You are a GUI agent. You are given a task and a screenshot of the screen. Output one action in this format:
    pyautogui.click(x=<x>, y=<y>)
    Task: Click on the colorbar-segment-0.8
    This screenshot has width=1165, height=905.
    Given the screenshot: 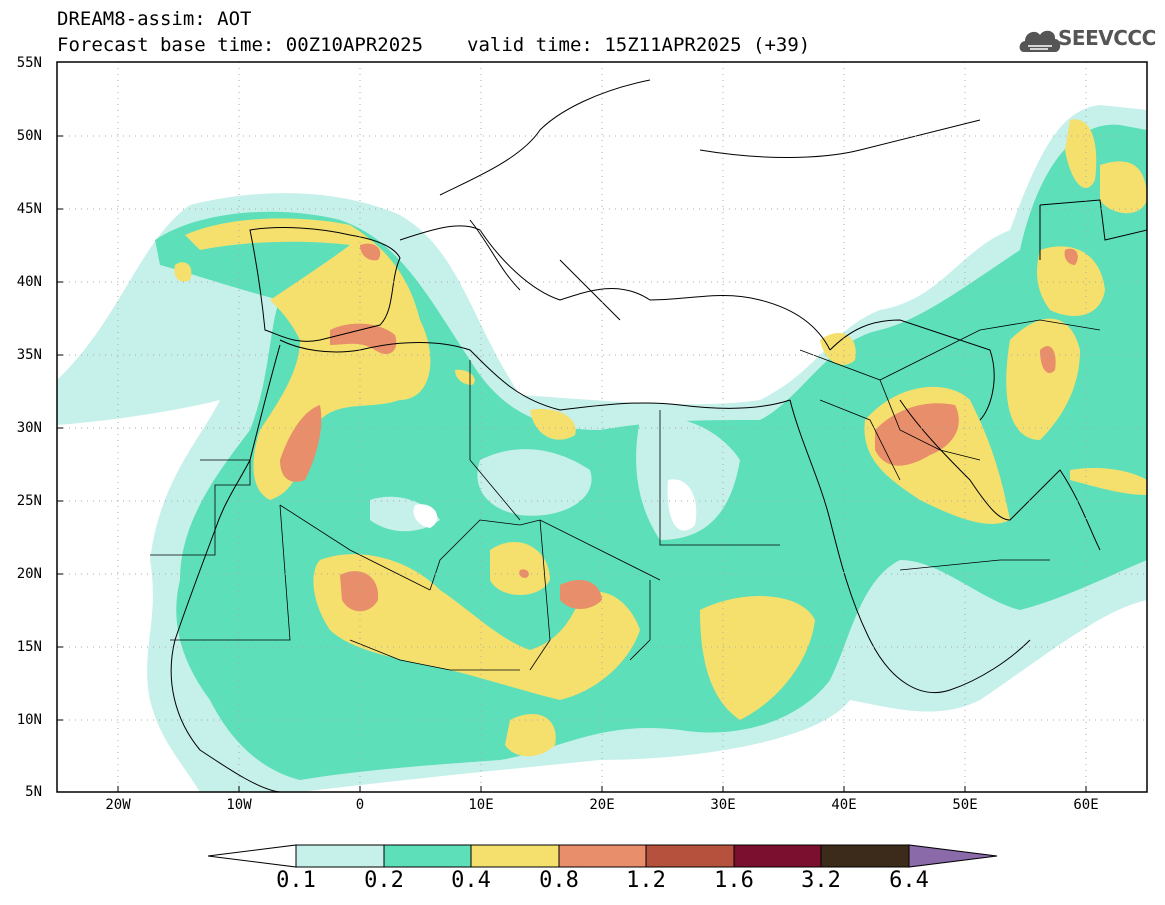 What is the action you would take?
    pyautogui.click(x=602, y=856)
    